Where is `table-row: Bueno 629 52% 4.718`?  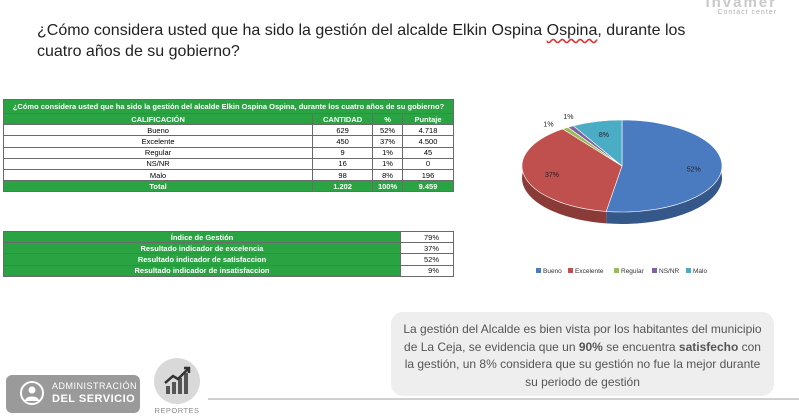
table-row: Bueno 629 52% 4.718 is located at coordinates (228, 130).